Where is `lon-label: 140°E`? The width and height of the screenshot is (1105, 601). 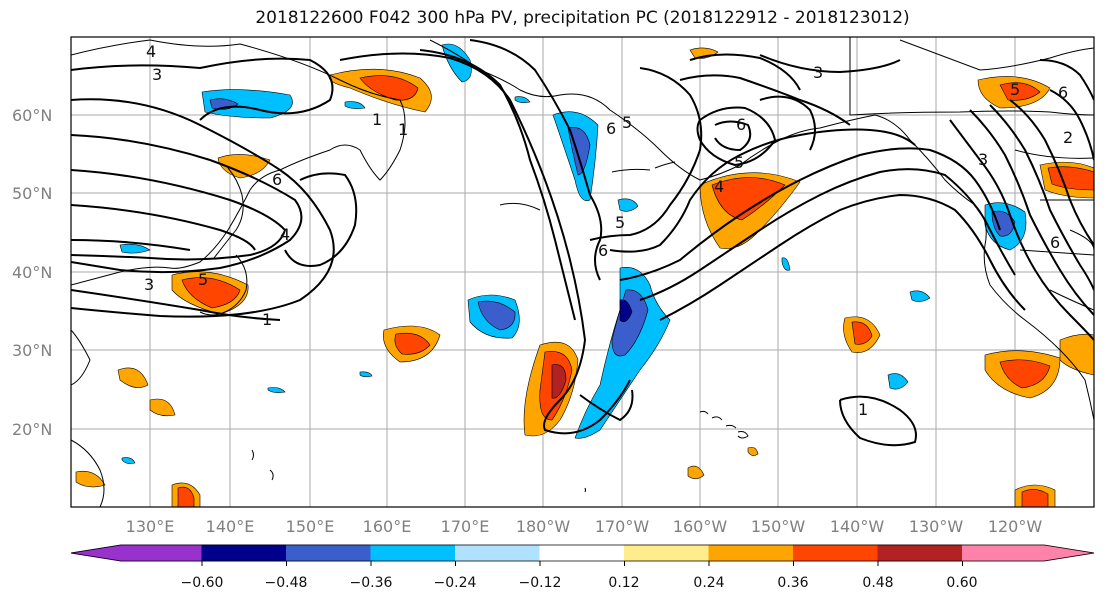 lon-label: 140°E is located at coordinates (230, 526).